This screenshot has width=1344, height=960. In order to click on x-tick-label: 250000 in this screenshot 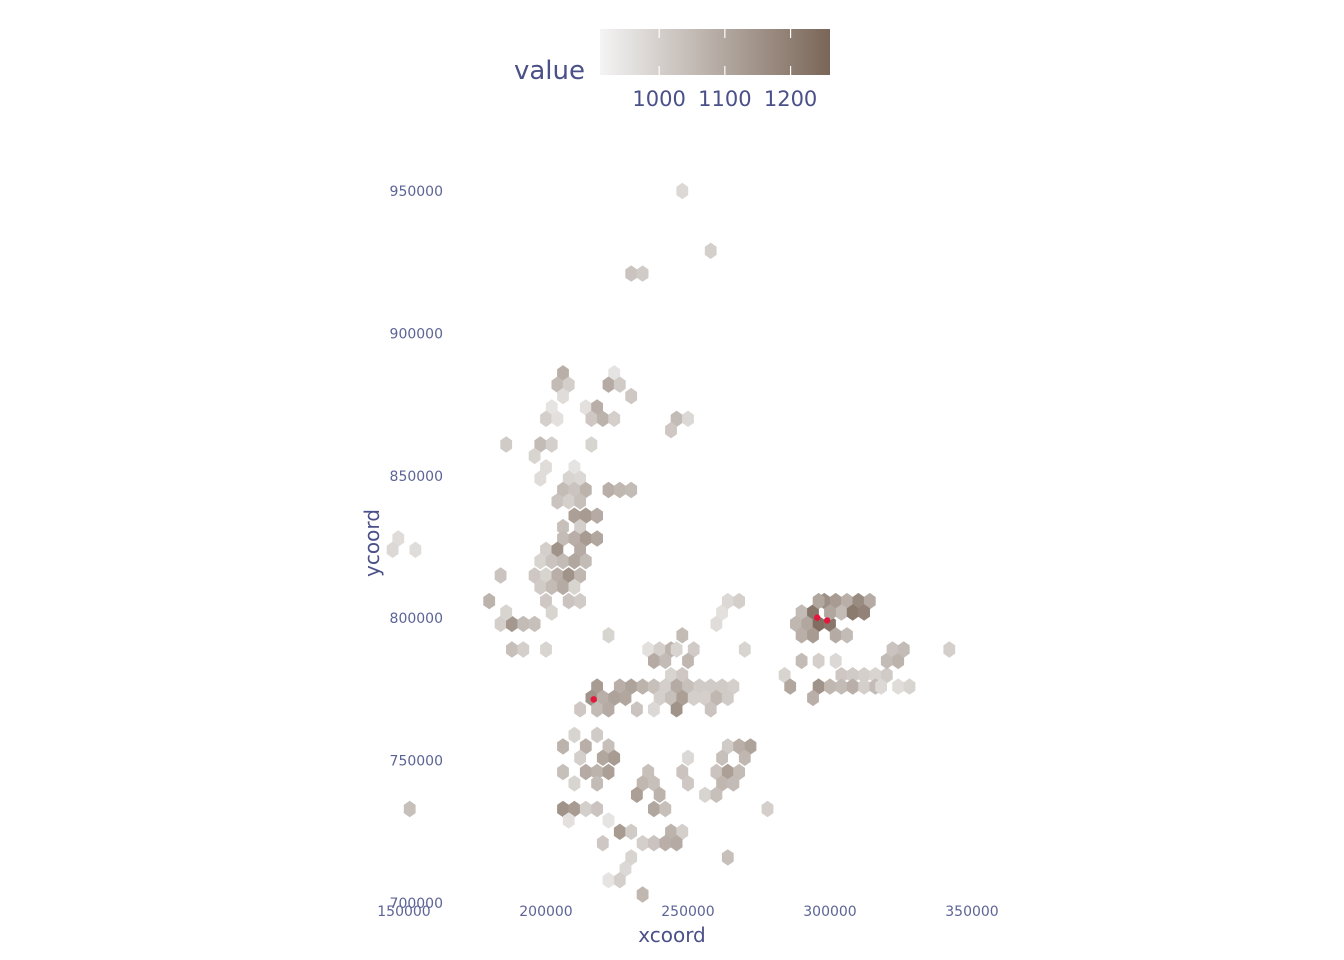, I will do `click(687, 912)`.